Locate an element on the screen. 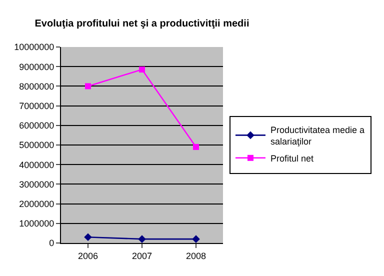 The height and width of the screenshot is (276, 384). y-tick-label: 7000000 is located at coordinates (36, 105).